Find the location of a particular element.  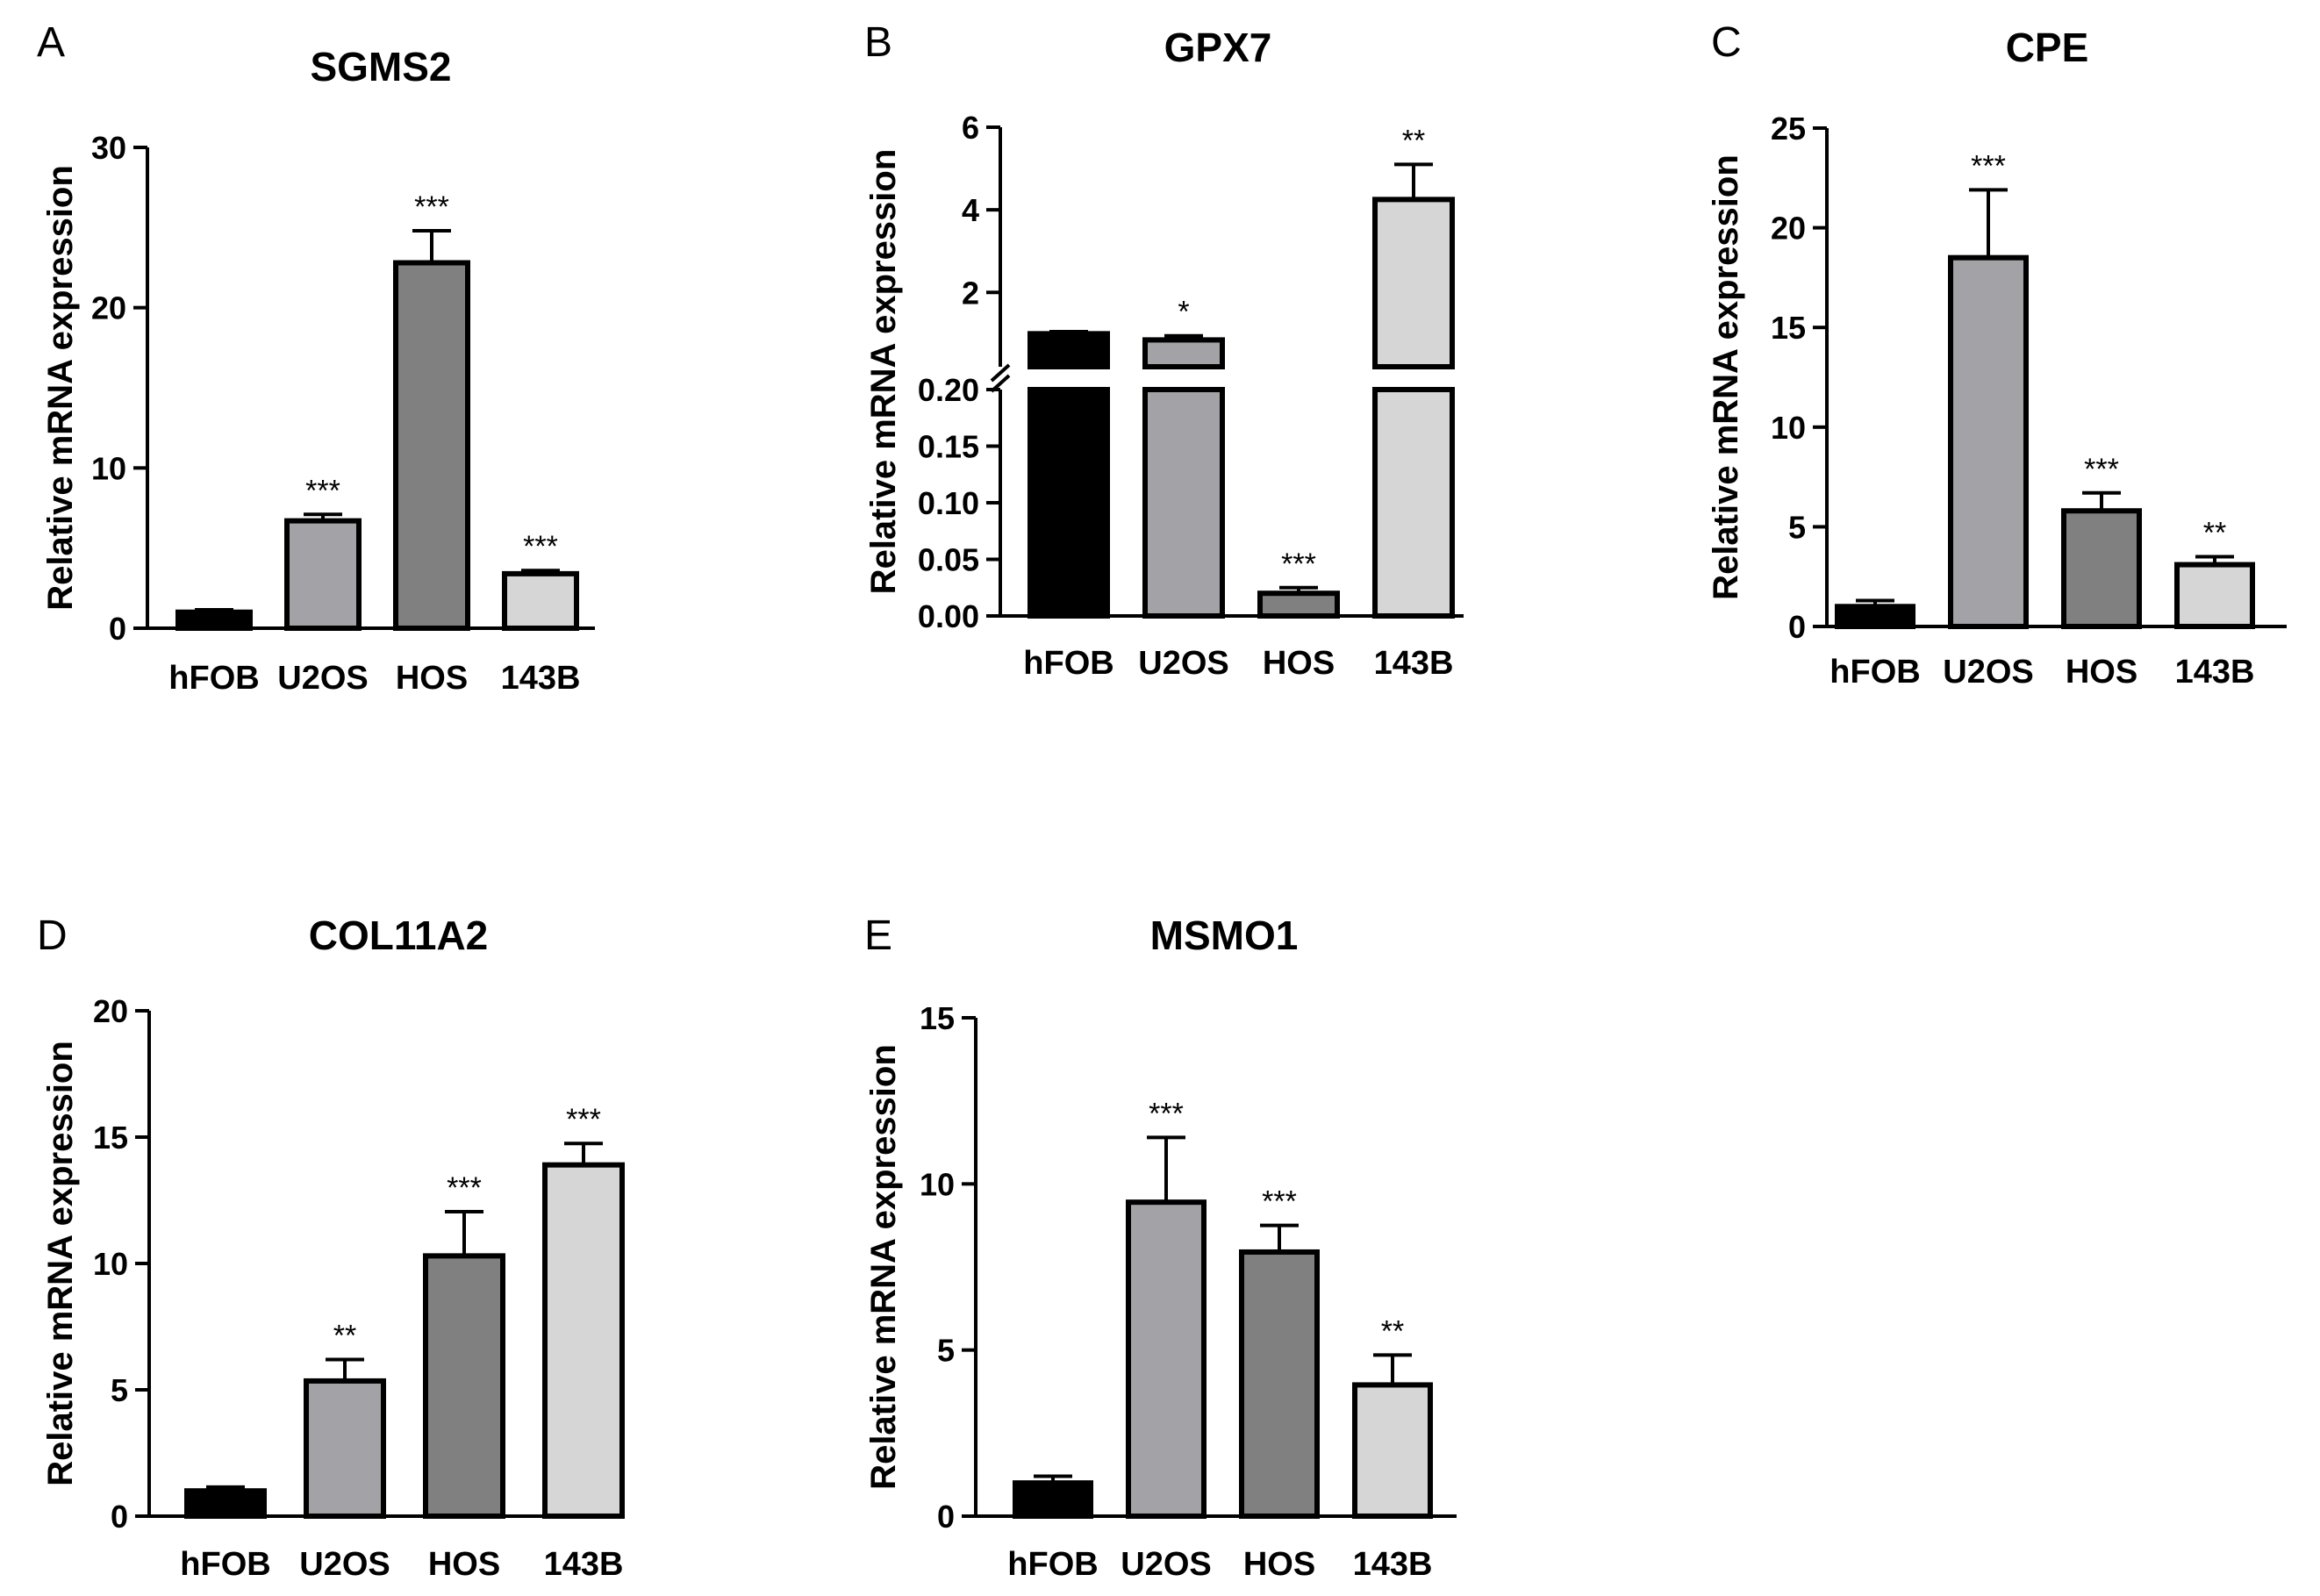

panel-label: E is located at coordinates (878, 936).